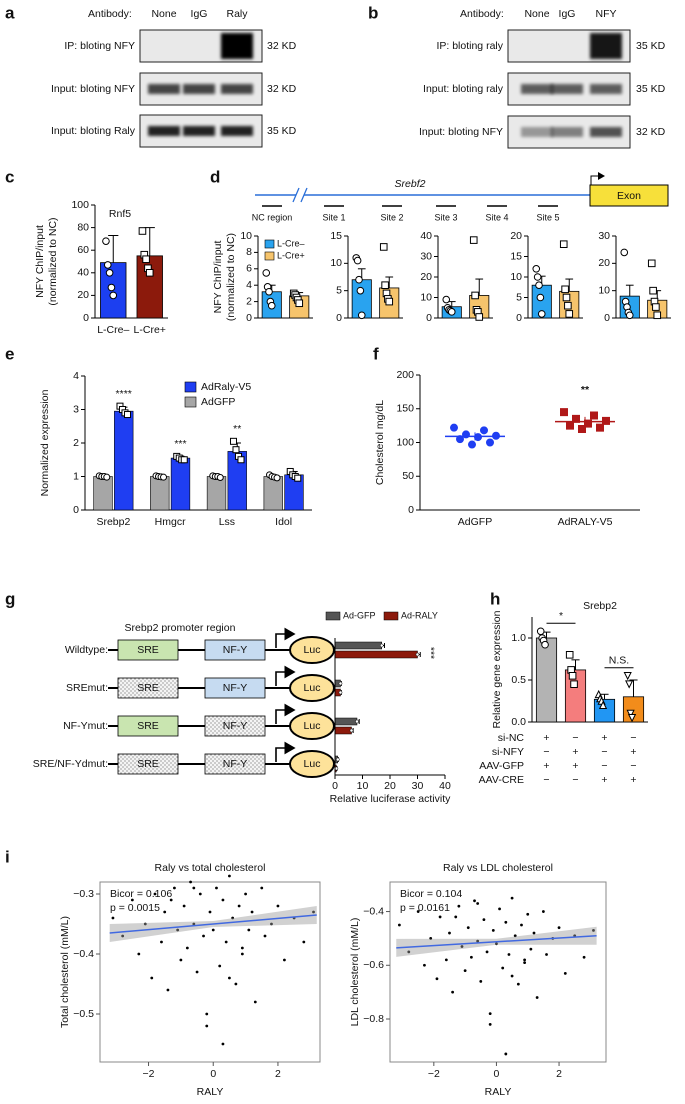  What do you see at coordinates (405, 409) in the screenshot?
I see `y-tick-label: 150` at bounding box center [405, 409].